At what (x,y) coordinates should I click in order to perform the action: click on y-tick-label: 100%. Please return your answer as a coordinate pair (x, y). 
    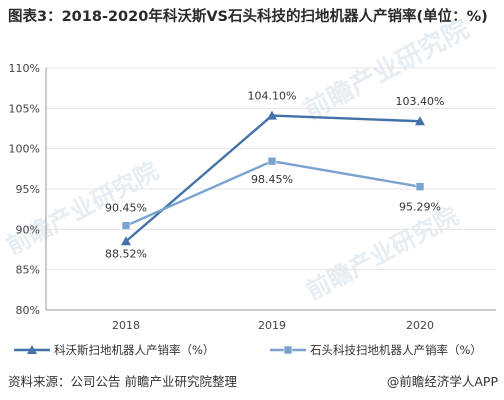
    Looking at the image, I should click on (24, 149).